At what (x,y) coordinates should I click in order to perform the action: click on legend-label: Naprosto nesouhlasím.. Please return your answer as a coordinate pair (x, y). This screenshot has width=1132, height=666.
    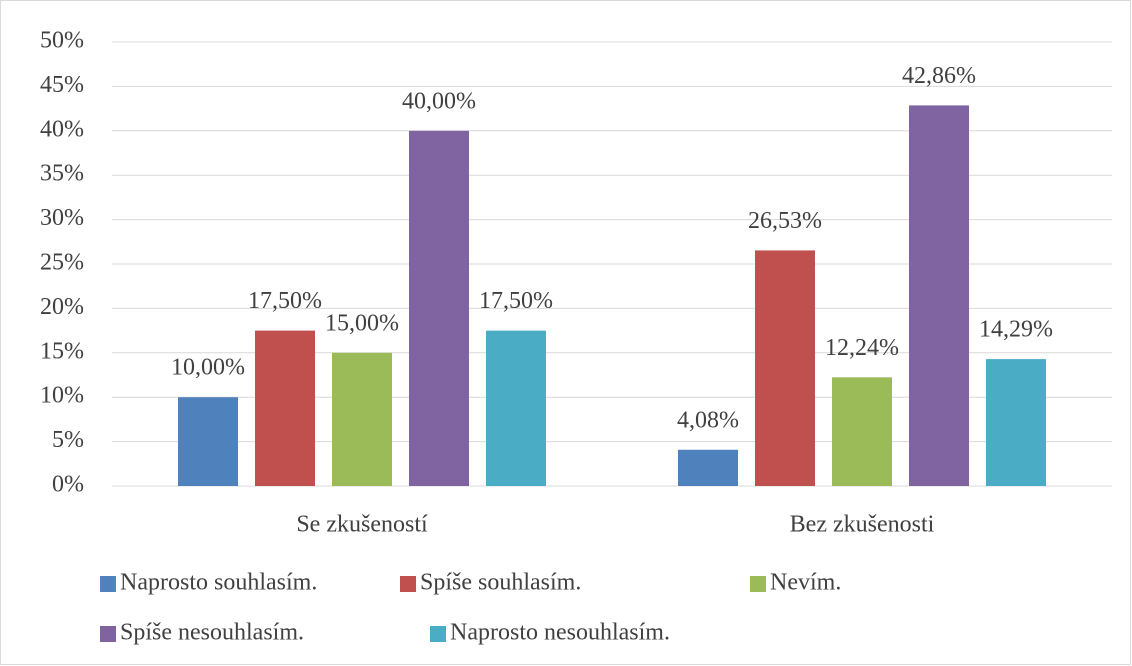
    Looking at the image, I should click on (560, 633).